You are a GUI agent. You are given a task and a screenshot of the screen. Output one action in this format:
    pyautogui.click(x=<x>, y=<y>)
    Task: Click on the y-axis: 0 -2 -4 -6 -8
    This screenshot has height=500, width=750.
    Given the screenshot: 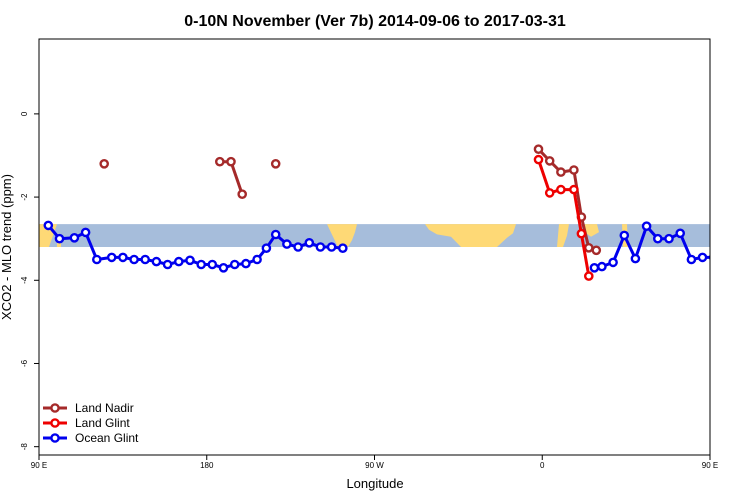 What is the action you would take?
    pyautogui.click(x=29, y=280)
    